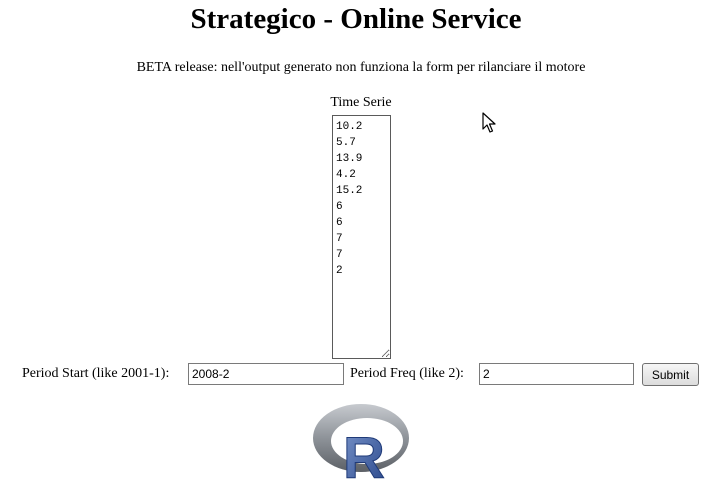 This screenshot has width=712, height=495. What do you see at coordinates (489, 122) in the screenshot?
I see `mouse-cursor-icon` at bounding box center [489, 122].